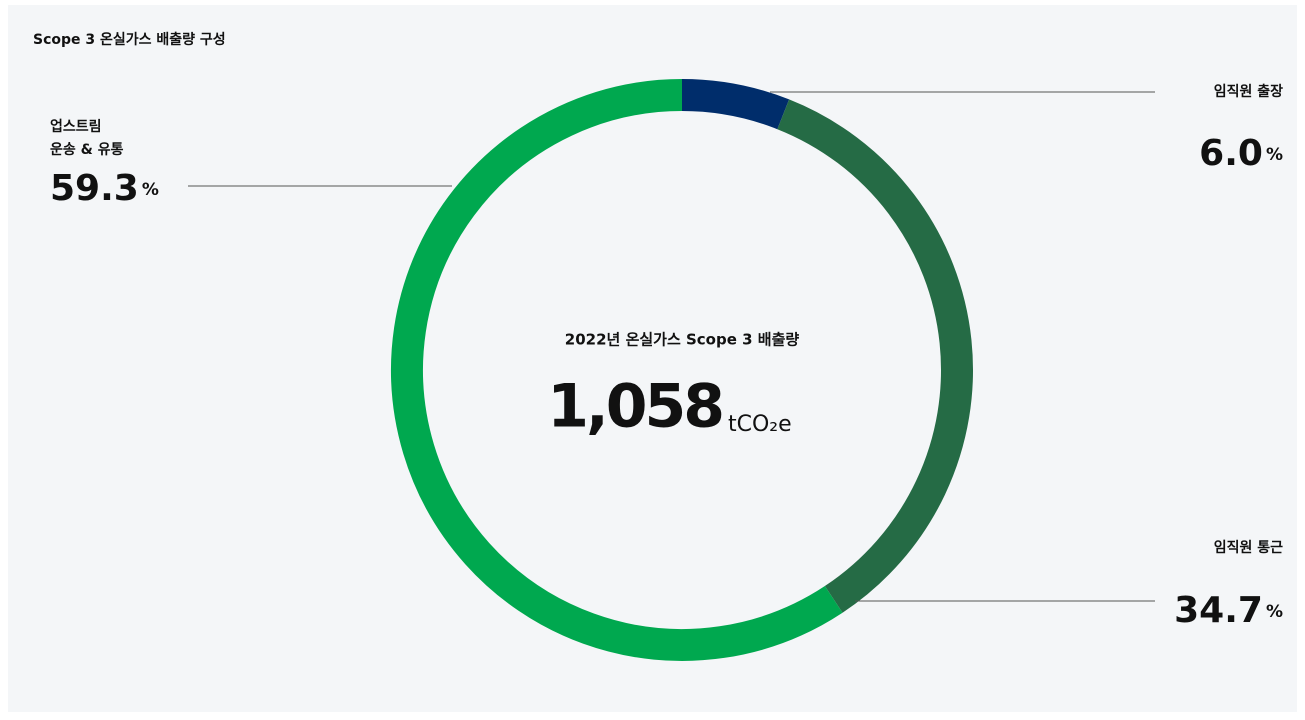 The height and width of the screenshot is (720, 1305). I want to click on chart-title: Scope 3 온실가스 배출량 구성, so click(129, 39).